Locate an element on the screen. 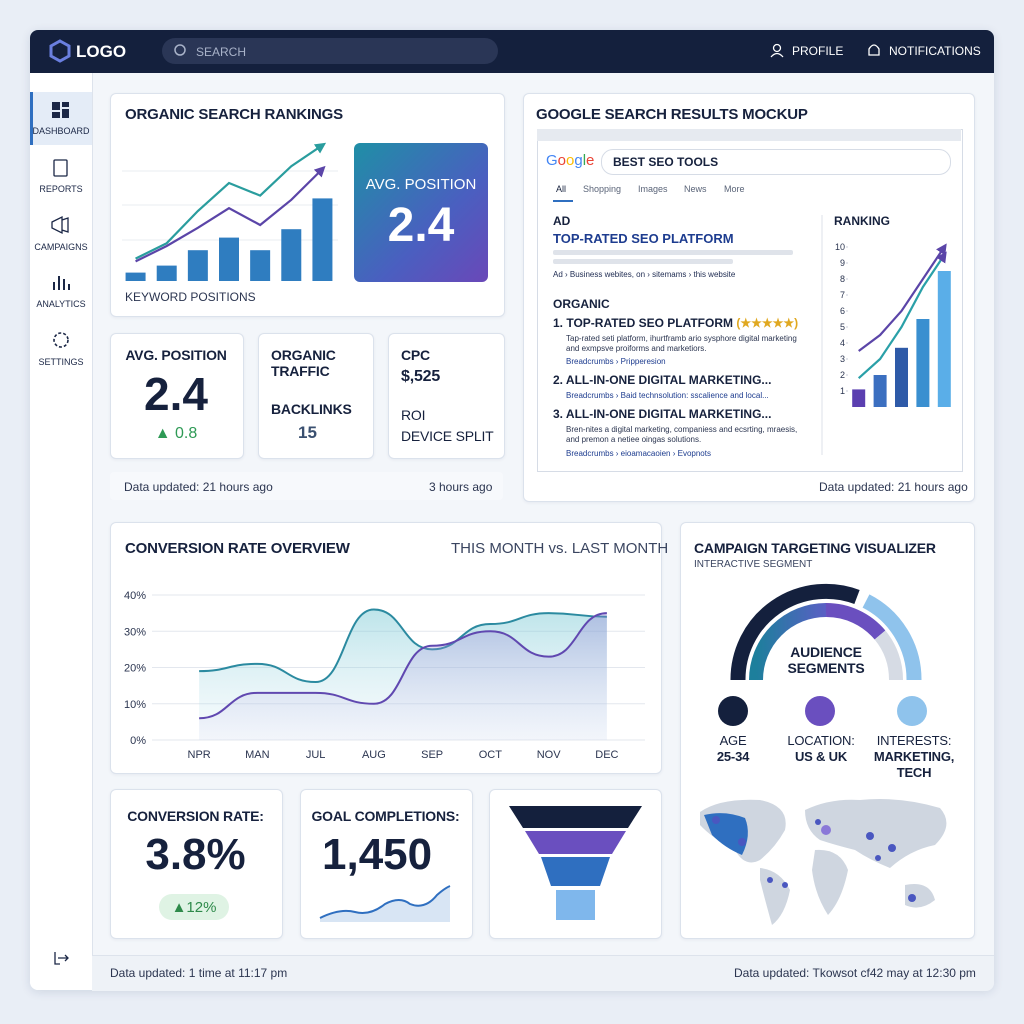  result-title: 1. TOP-RATED SEO PLATFORM (★★★★★) is located at coordinates (675, 323).